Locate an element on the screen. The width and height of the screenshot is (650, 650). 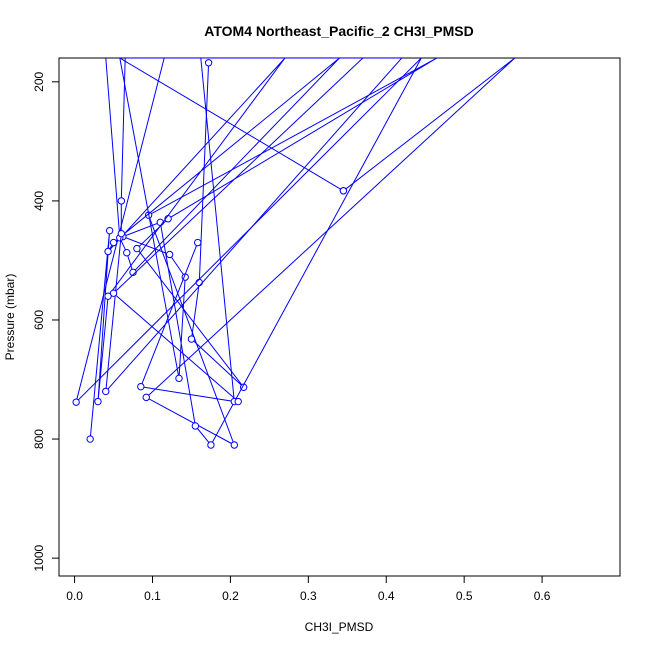
y-axis: 200 400 600 800 1000 is located at coordinates (46, 321).